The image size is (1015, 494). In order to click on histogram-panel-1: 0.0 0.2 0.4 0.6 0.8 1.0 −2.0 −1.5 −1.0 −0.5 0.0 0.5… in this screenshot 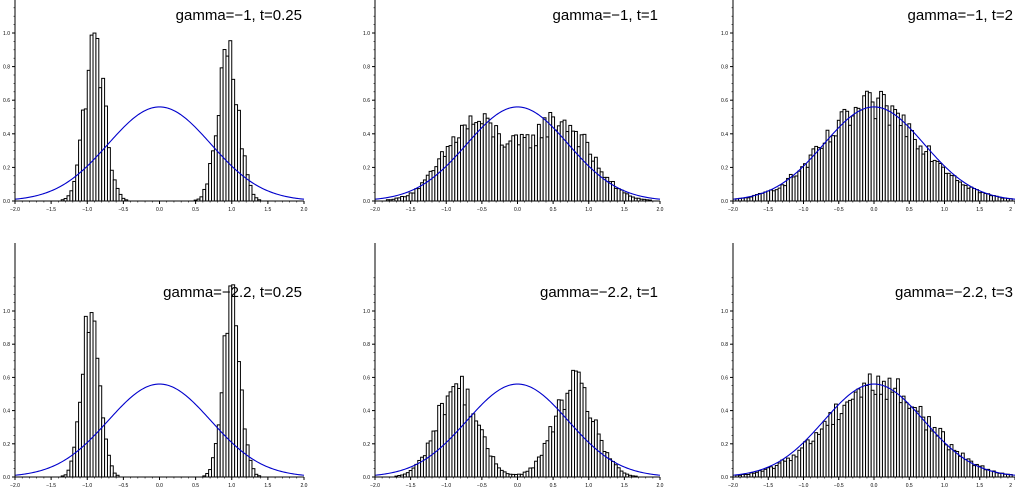, I will do `click(155, 106)`.